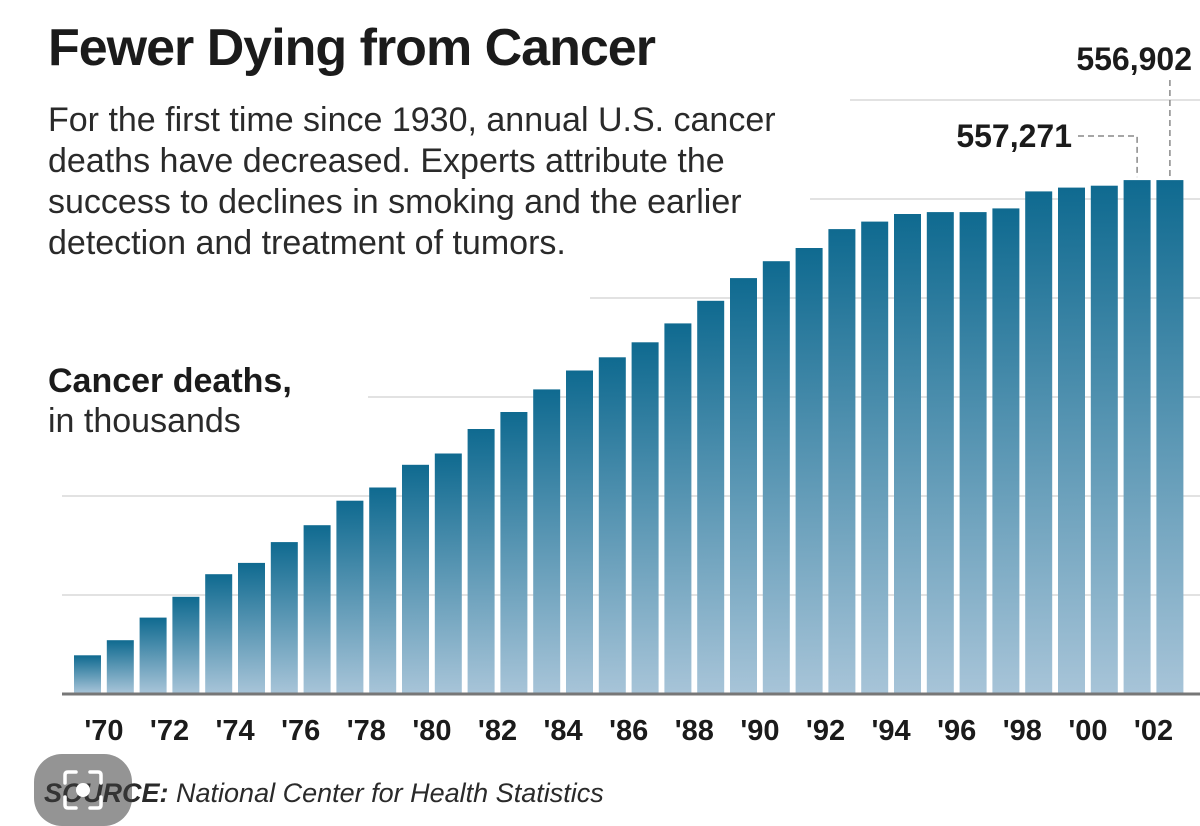 The height and width of the screenshot is (826, 1200). What do you see at coordinates (153, 655) in the screenshot?
I see `bar-1972` at bounding box center [153, 655].